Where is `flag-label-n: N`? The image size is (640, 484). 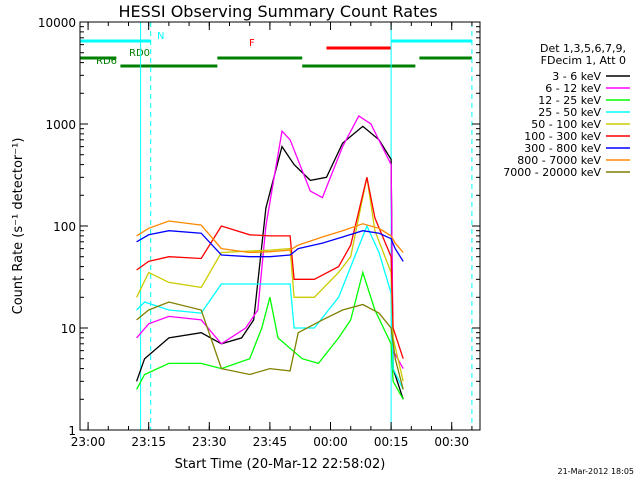
flag-label-n: N is located at coordinates (160, 36).